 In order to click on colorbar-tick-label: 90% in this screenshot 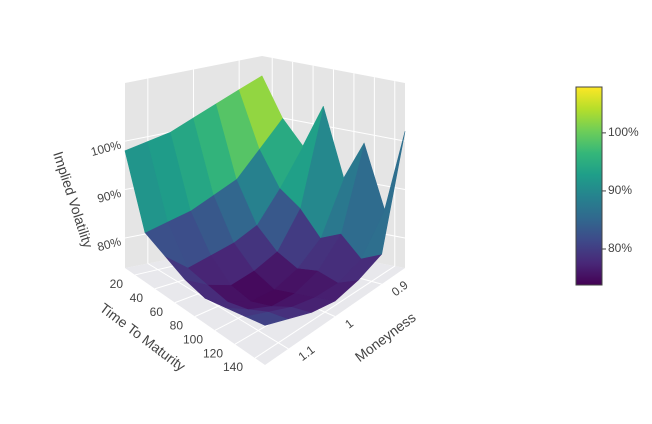, I will do `click(620, 190)`.